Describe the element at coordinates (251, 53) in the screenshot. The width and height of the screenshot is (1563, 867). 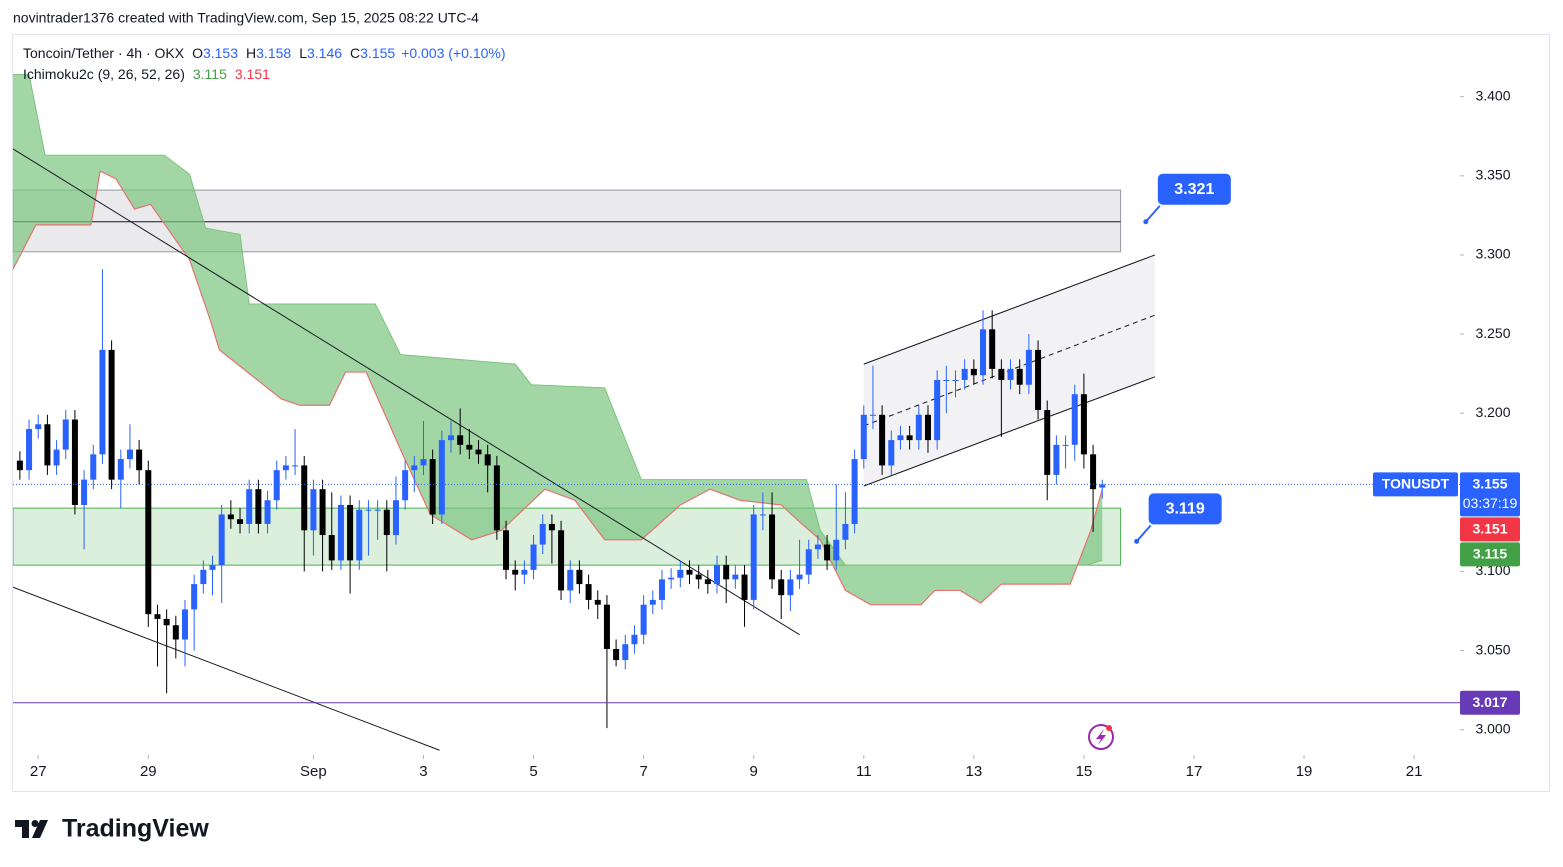
I see `h-label: H` at that location.